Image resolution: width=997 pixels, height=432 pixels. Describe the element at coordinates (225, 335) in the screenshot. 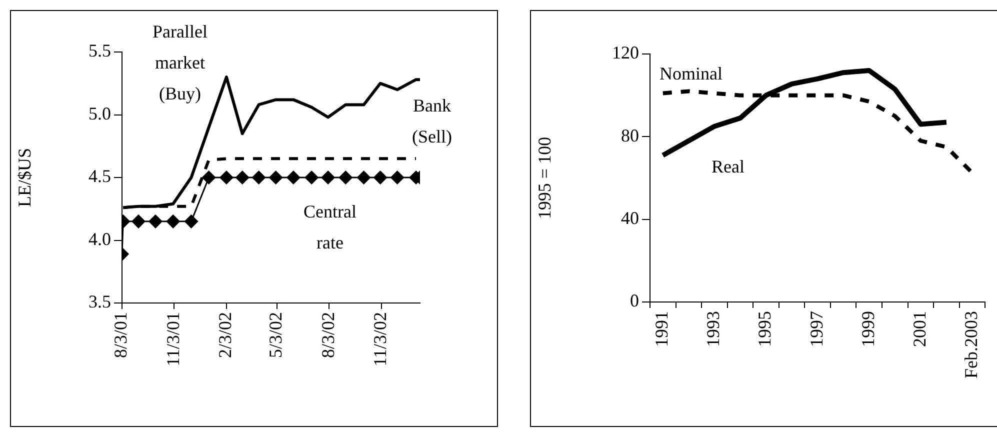

I see `x-tick-label: 2/3/02` at that location.